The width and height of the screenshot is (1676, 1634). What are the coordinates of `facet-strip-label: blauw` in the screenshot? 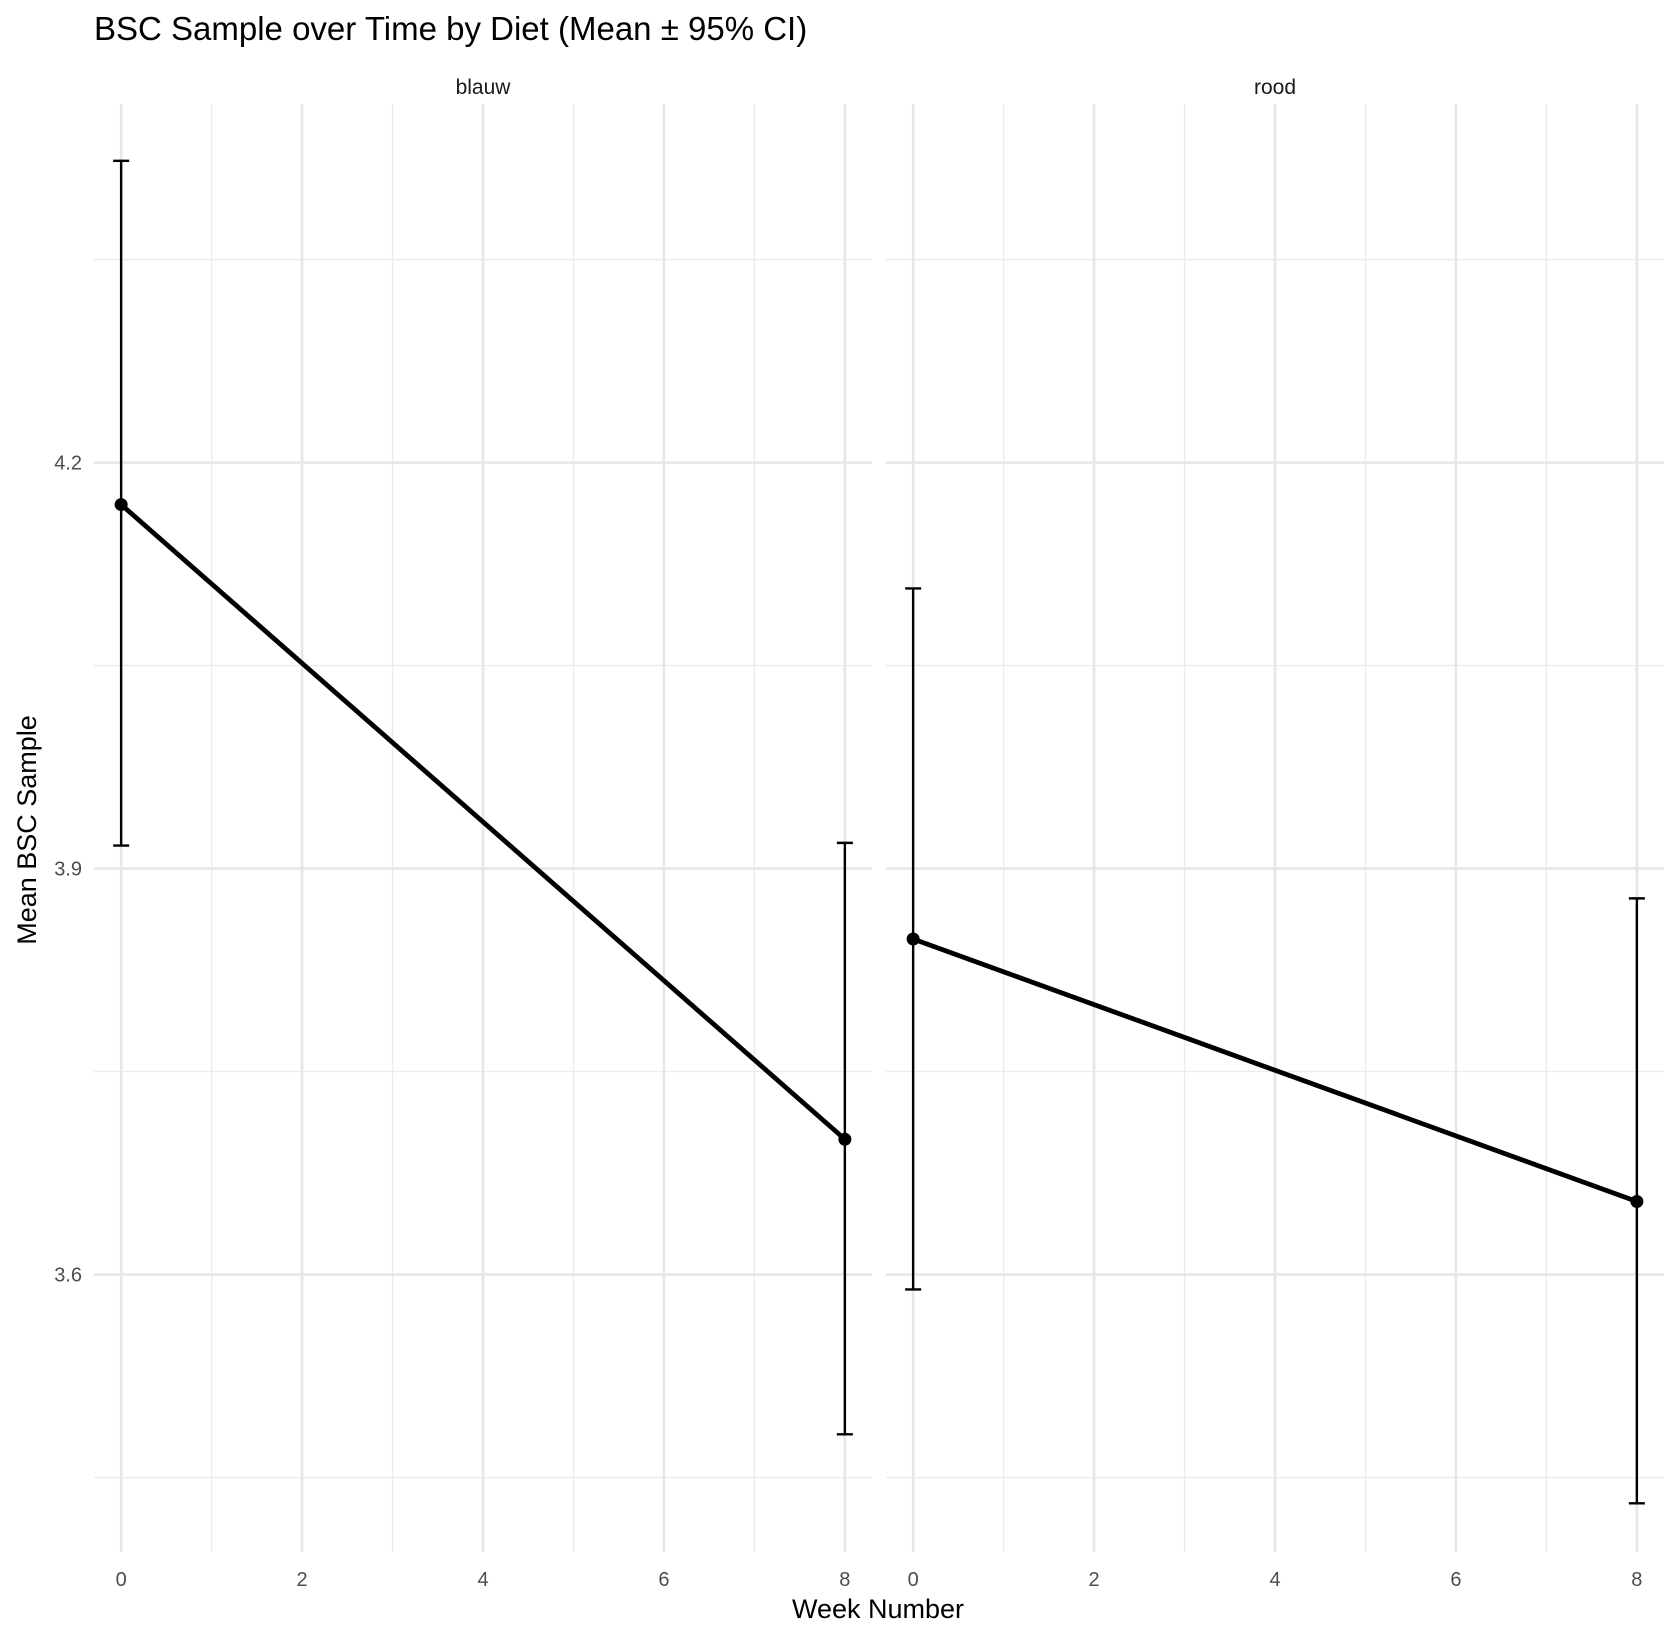 It's located at (484, 87).